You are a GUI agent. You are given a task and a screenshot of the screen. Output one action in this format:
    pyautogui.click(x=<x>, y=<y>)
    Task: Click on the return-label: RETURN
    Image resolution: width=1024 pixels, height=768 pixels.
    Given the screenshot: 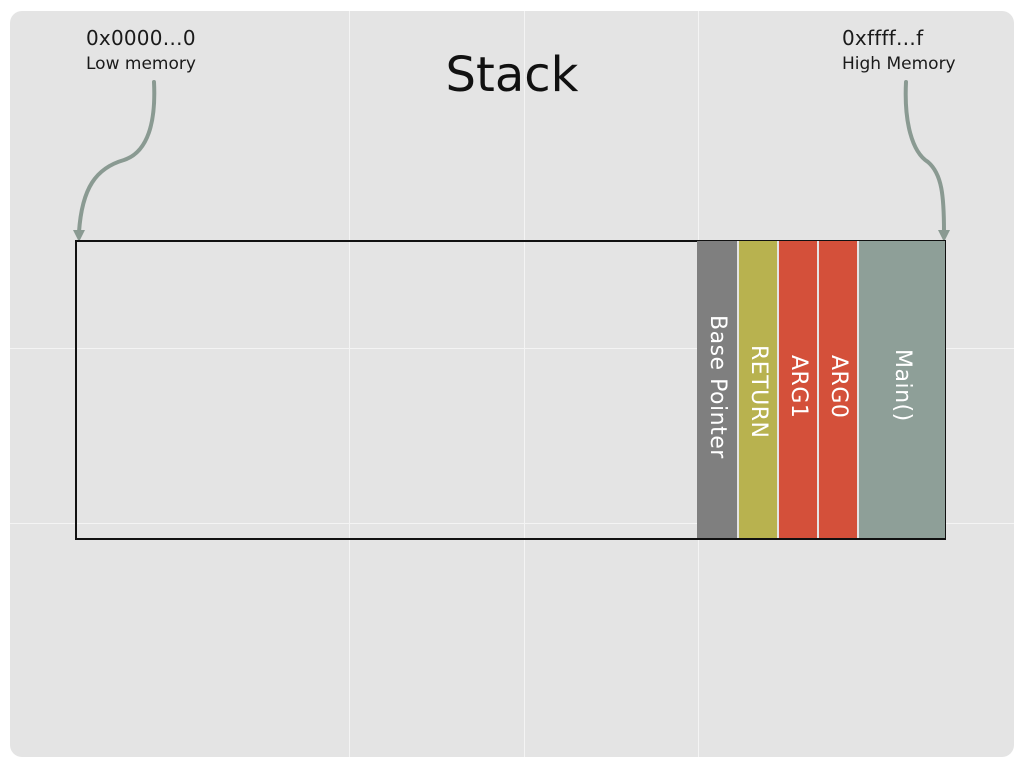 What is the action you would take?
    pyautogui.click(x=758, y=392)
    